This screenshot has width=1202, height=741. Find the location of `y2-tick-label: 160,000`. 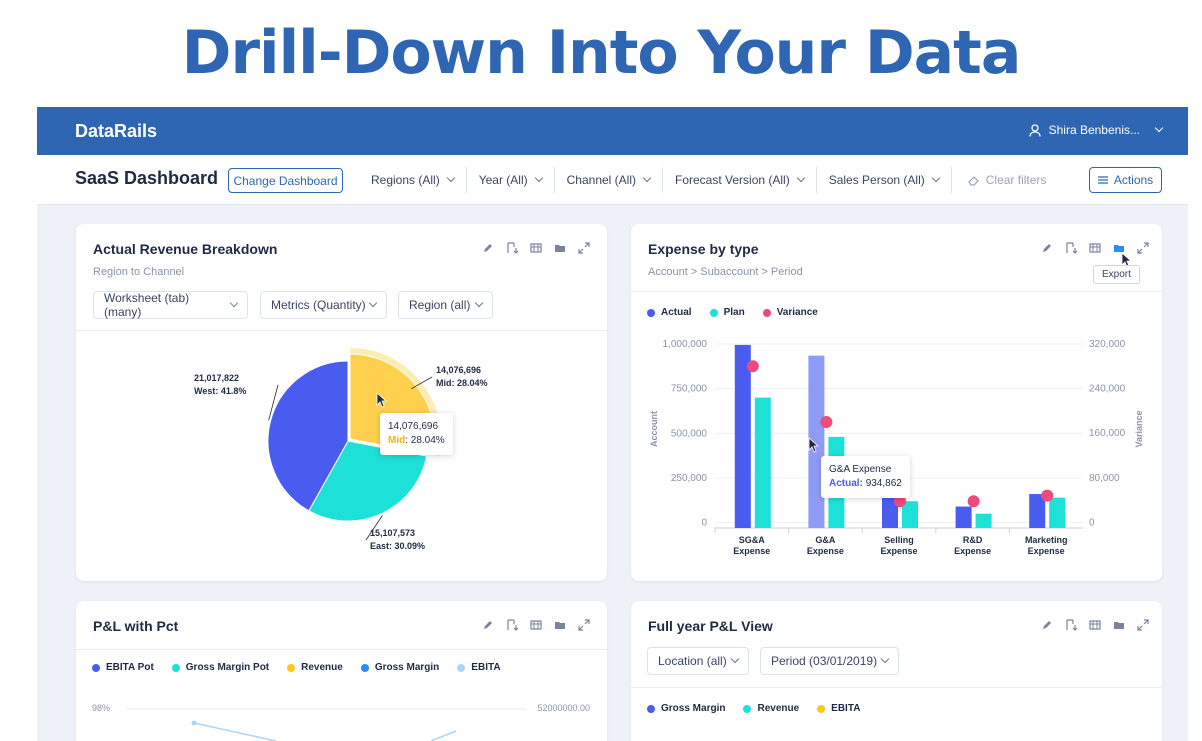

y2-tick-label: 160,000 is located at coordinates (1107, 433).